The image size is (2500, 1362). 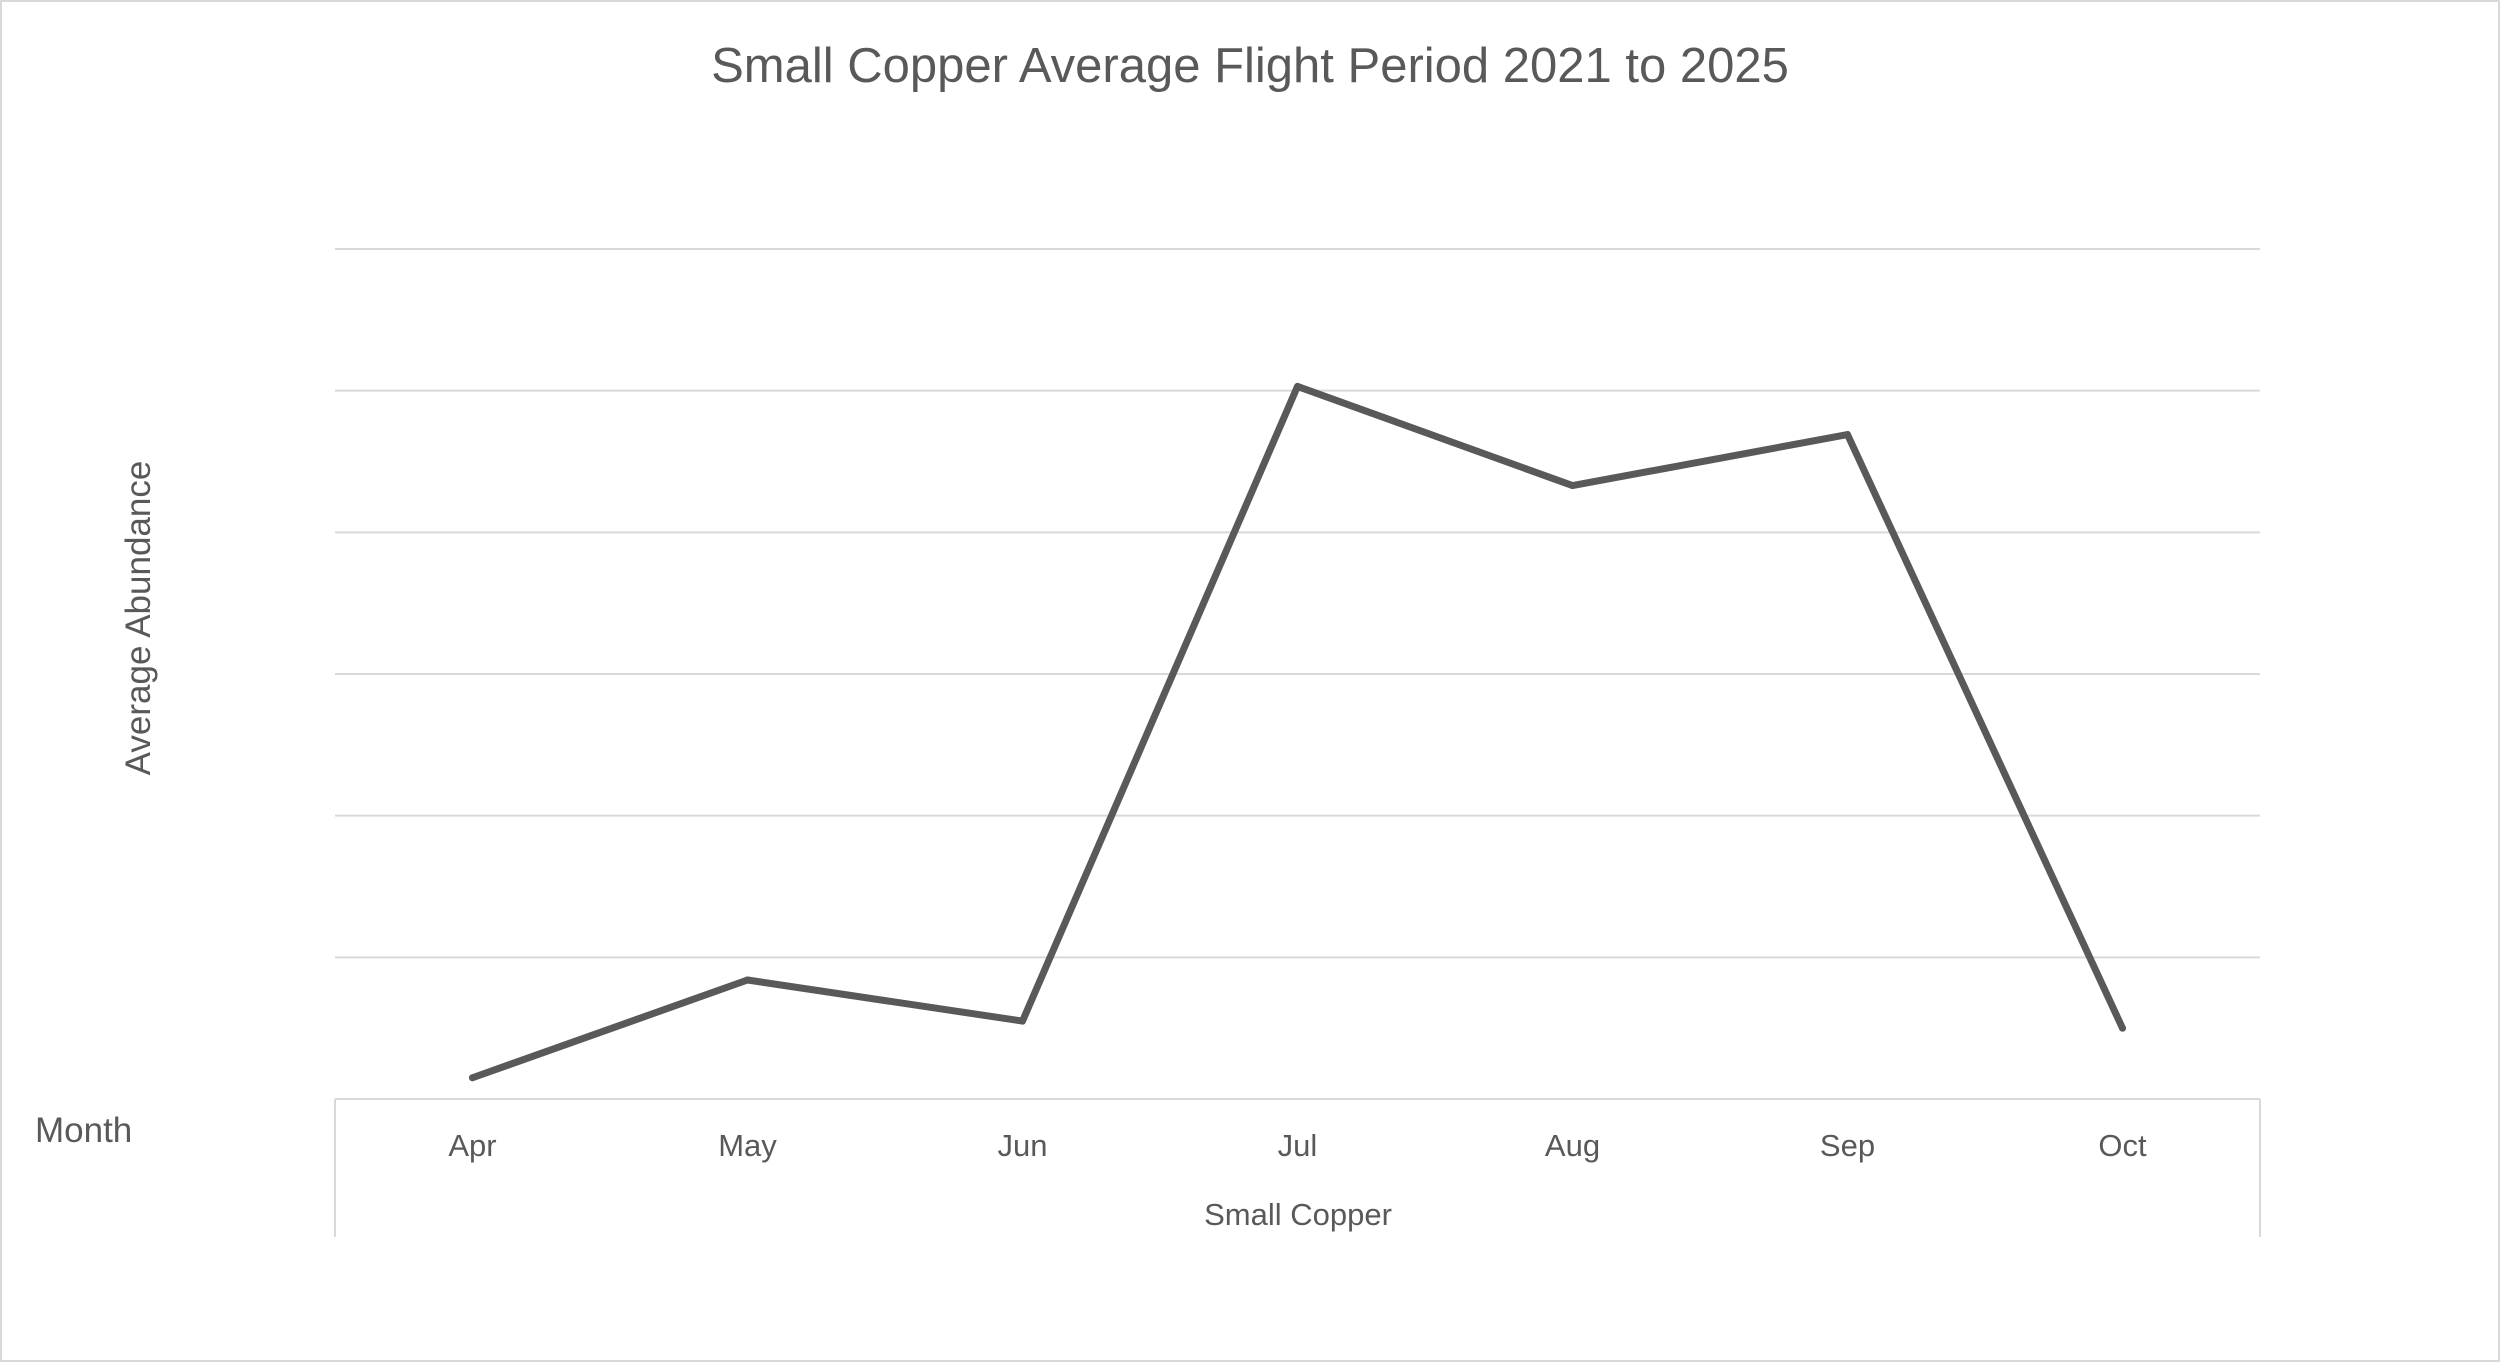 What do you see at coordinates (83, 1130) in the screenshot?
I see `month-field-label: Month` at bounding box center [83, 1130].